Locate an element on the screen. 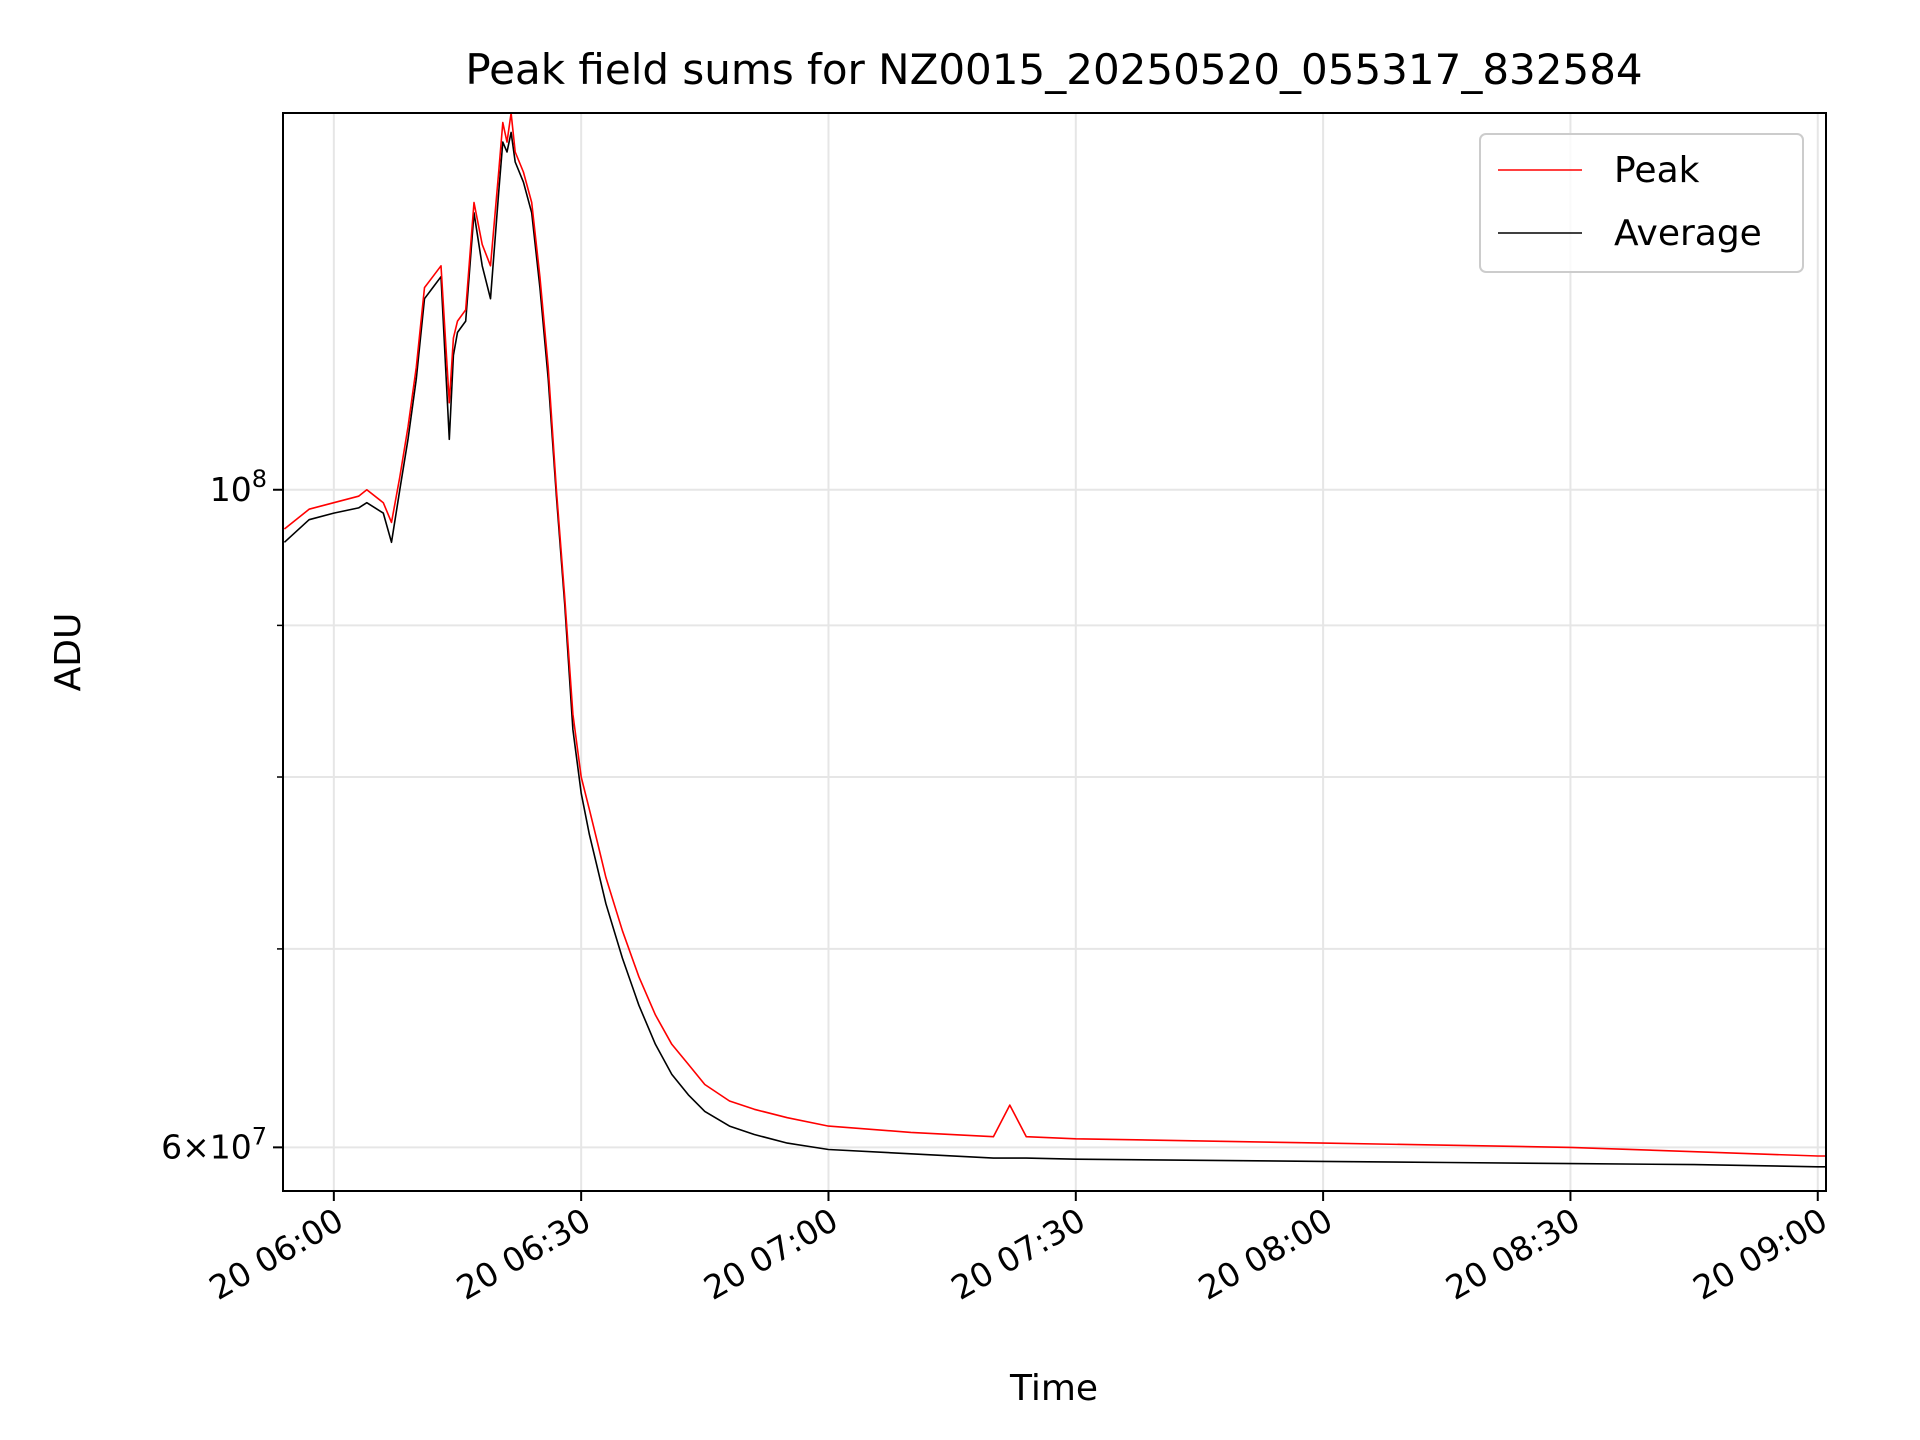  y-ticks: 108 6×107 is located at coordinates (222, 815).